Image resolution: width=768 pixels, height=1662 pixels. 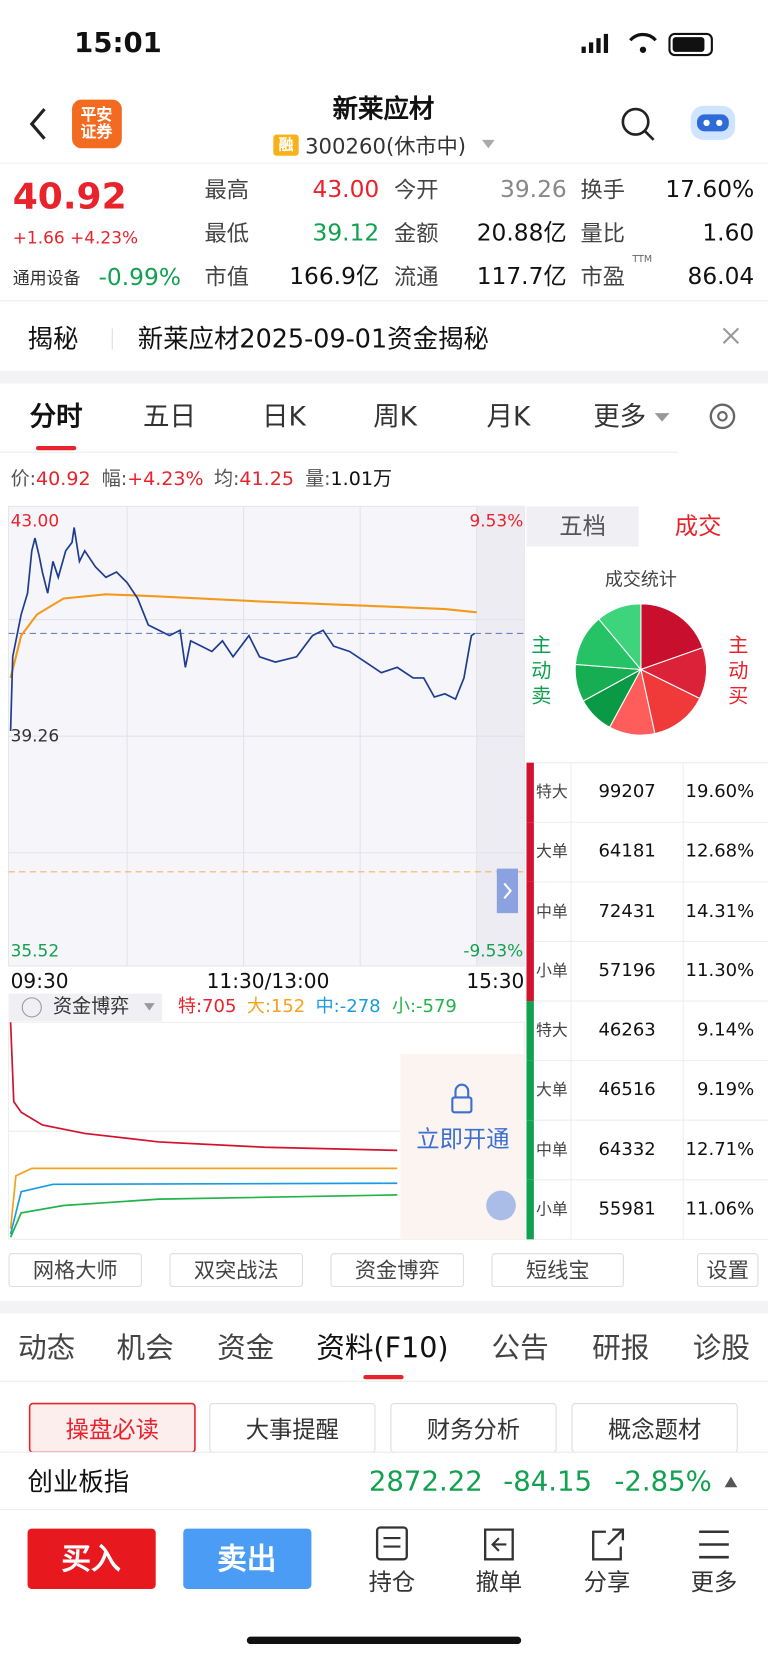 I want to click on action-label: 分享, so click(x=607, y=1583).